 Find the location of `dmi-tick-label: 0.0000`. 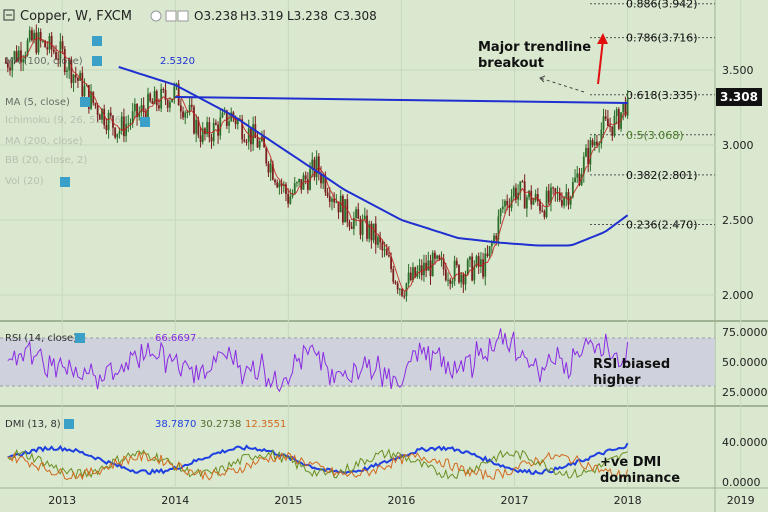

dmi-tick-label: 0.0000 is located at coordinates (741, 482).